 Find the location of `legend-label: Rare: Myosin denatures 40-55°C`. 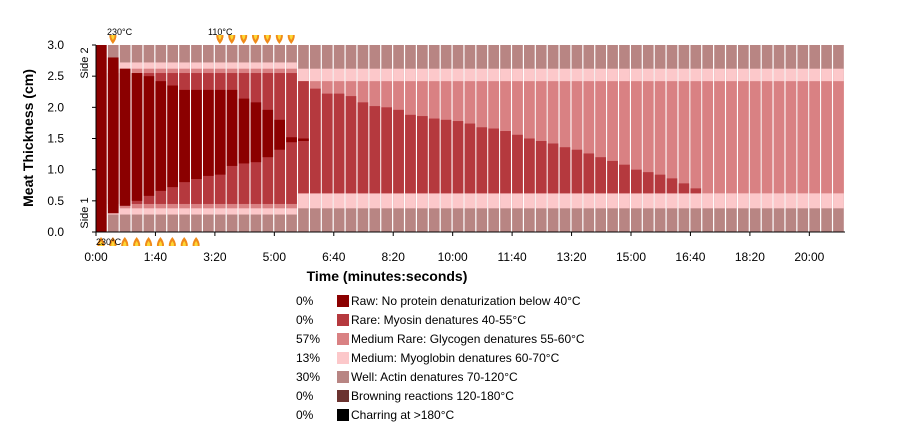

legend-label: Rare: Myosin denatures 40-55°C is located at coordinates (438, 320).